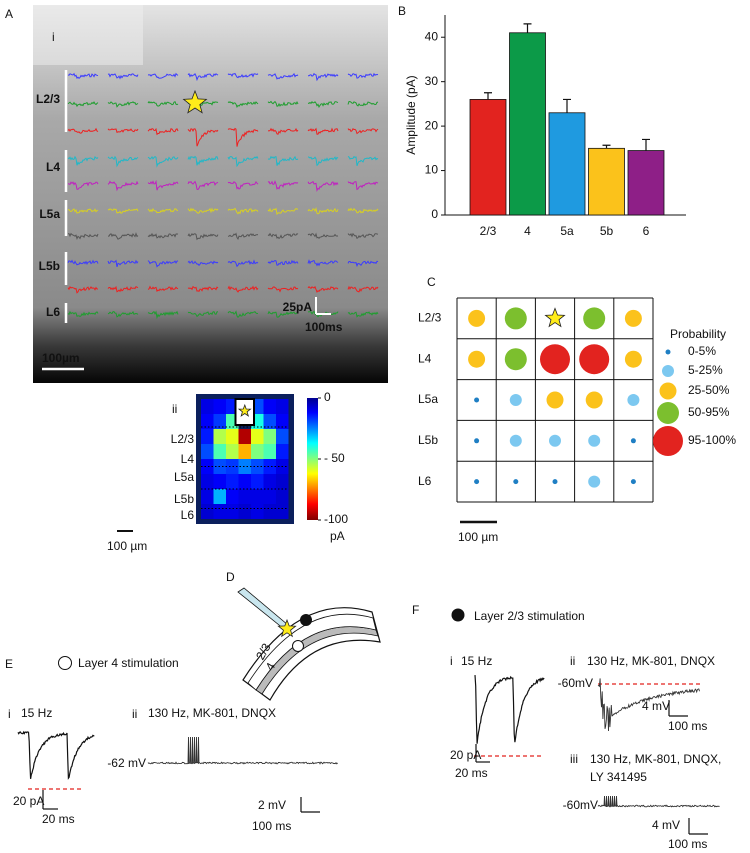  Describe the element at coordinates (458, 615) in the screenshot. I see `l23-stim-icon` at that location.